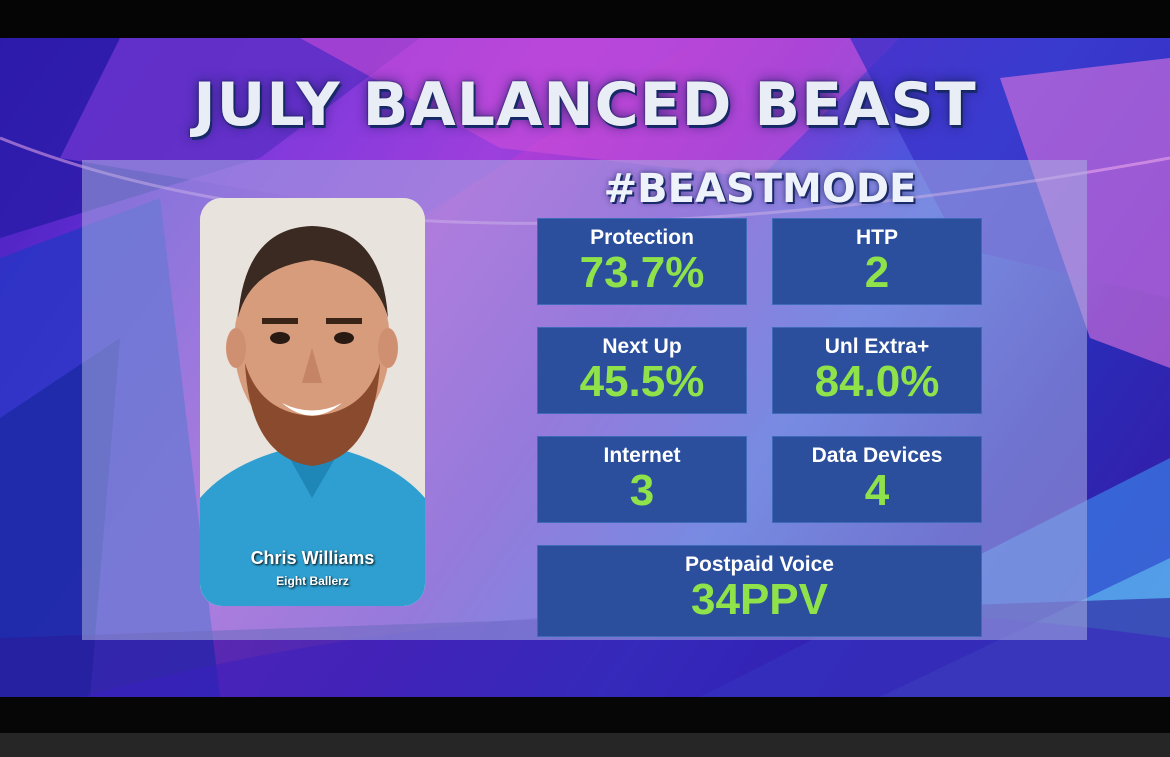  I want to click on stat-protection: Protection 73.7%, so click(642, 261).